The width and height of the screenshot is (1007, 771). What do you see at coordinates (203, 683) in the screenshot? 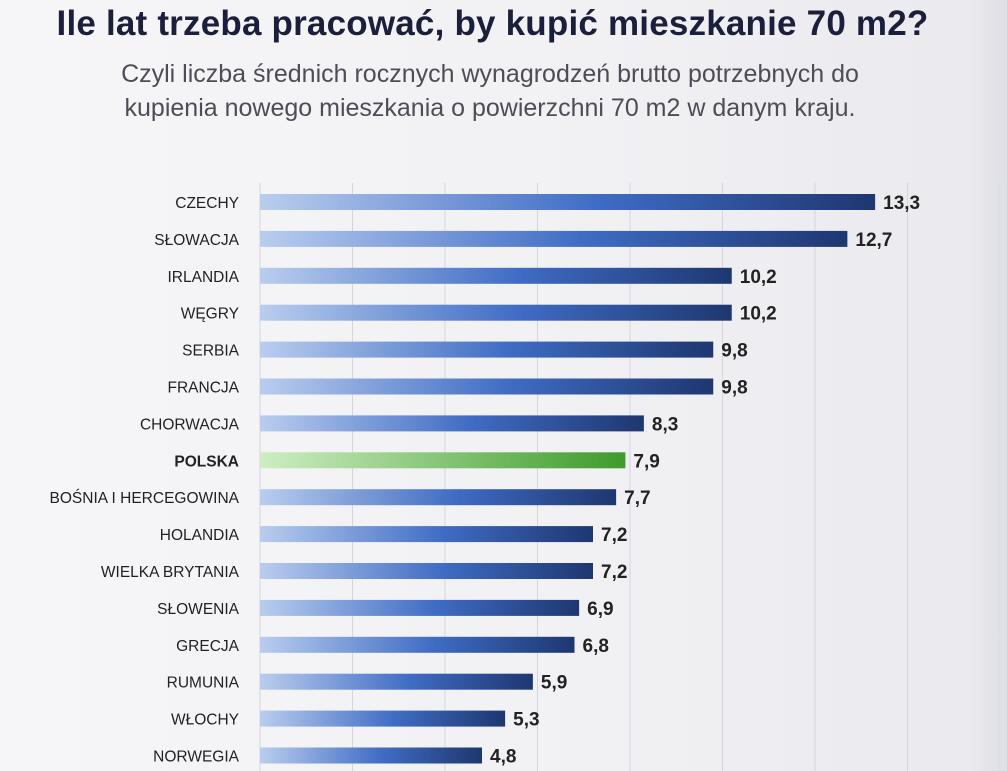
I see `category-label: RUMUNIA` at bounding box center [203, 683].